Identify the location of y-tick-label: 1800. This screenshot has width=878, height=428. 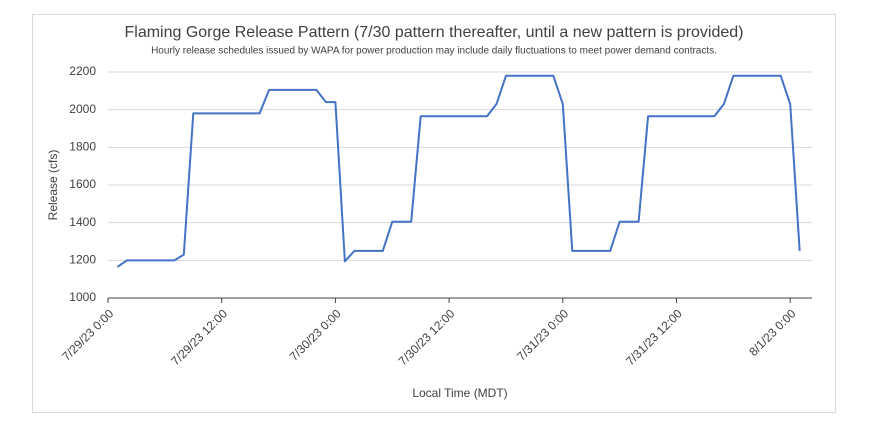
(82, 147).